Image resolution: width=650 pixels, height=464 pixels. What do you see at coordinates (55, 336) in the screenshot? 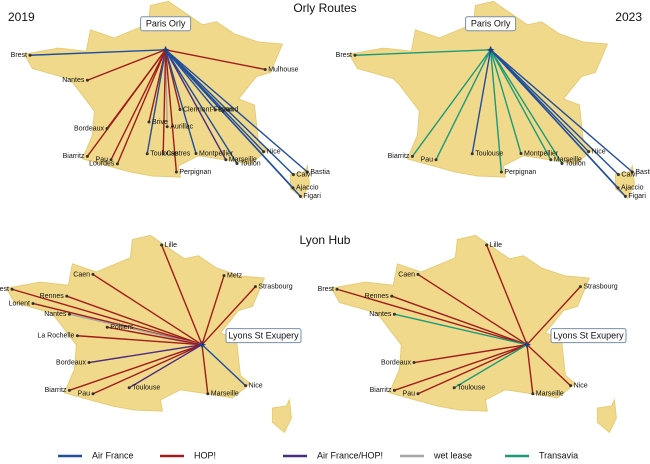
I see `city-label: La Rochelle` at bounding box center [55, 336].